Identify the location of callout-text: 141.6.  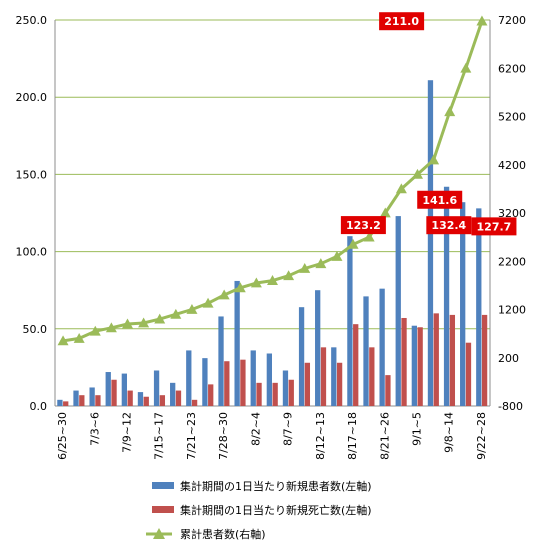
(439, 200).